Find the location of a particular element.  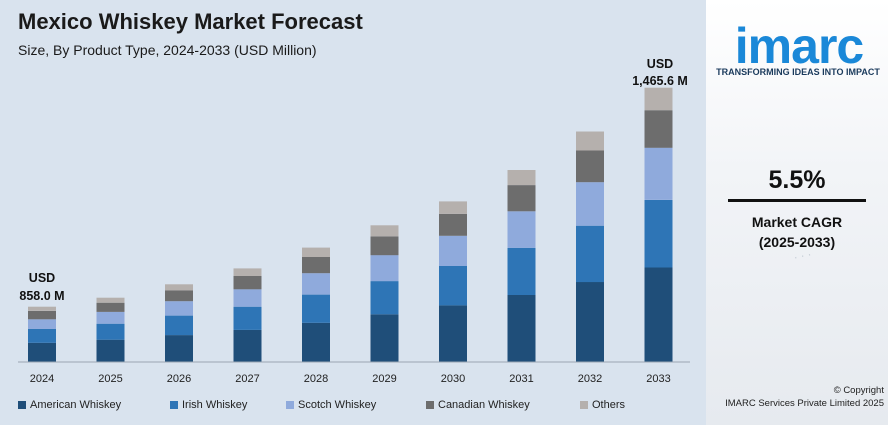

bar-2025-canadian-whiskey is located at coordinates (110, 307).